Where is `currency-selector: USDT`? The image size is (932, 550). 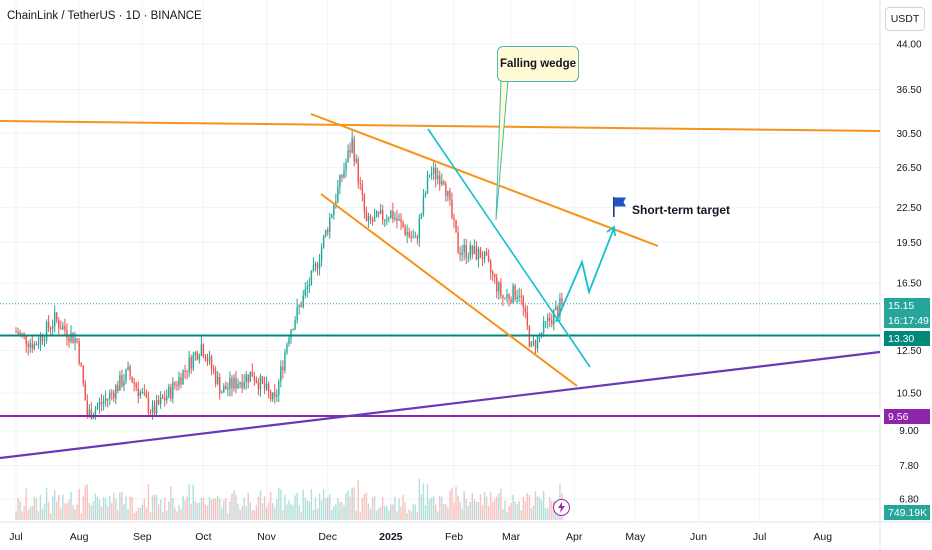 currency-selector: USDT is located at coordinates (905, 19).